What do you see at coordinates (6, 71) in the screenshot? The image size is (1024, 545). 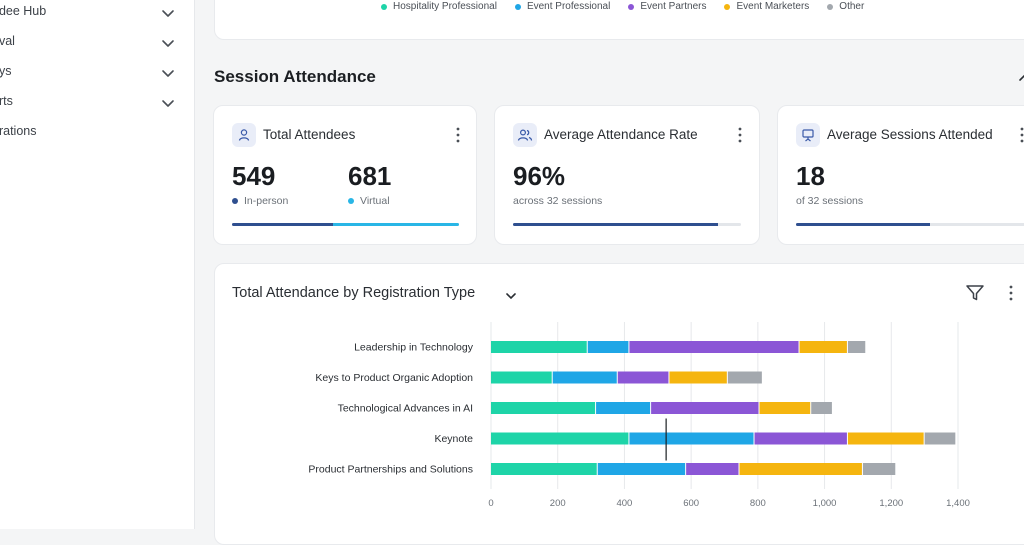 I see `sidebar-item-label: eys` at bounding box center [6, 71].